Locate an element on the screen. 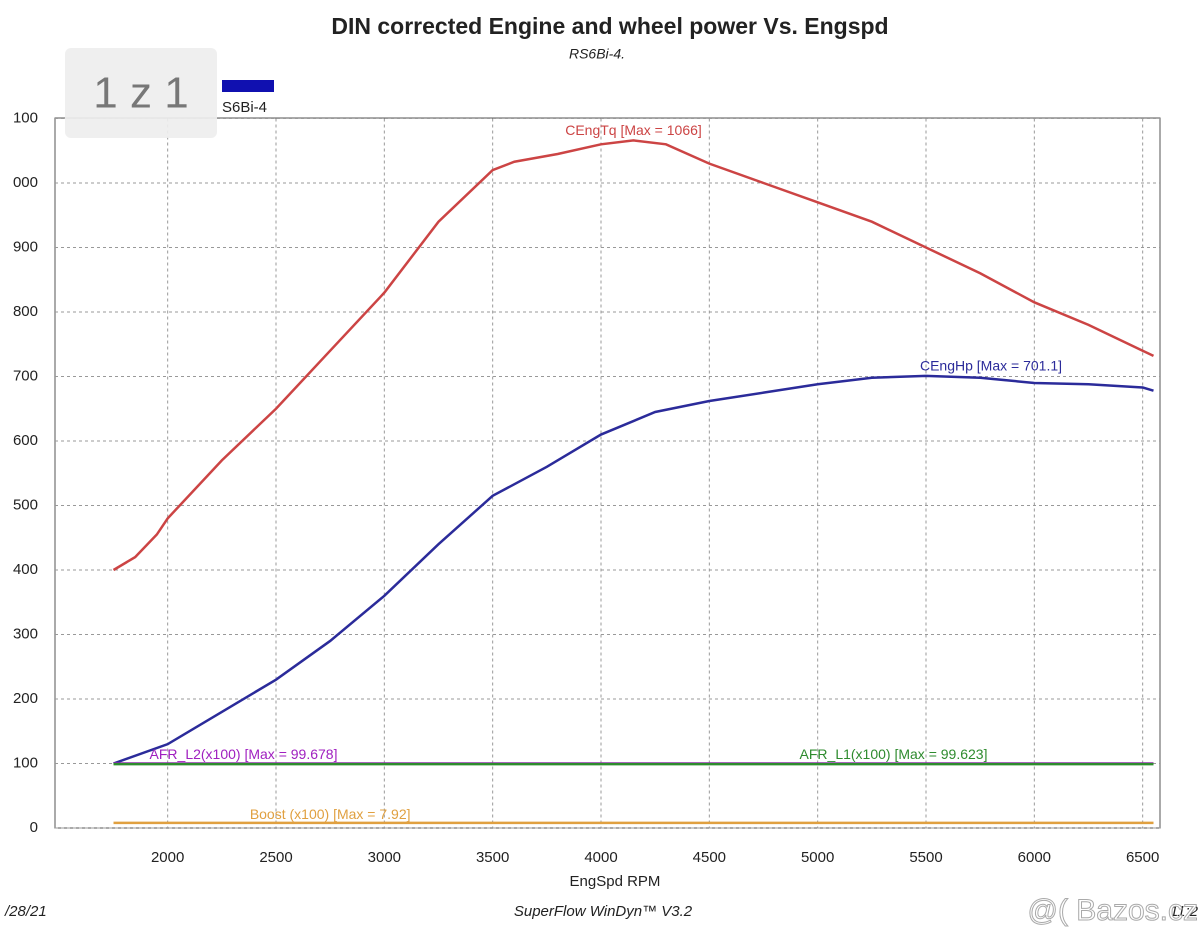 The height and width of the screenshot is (941, 1200). x-tick-label: 2500 is located at coordinates (275, 857).